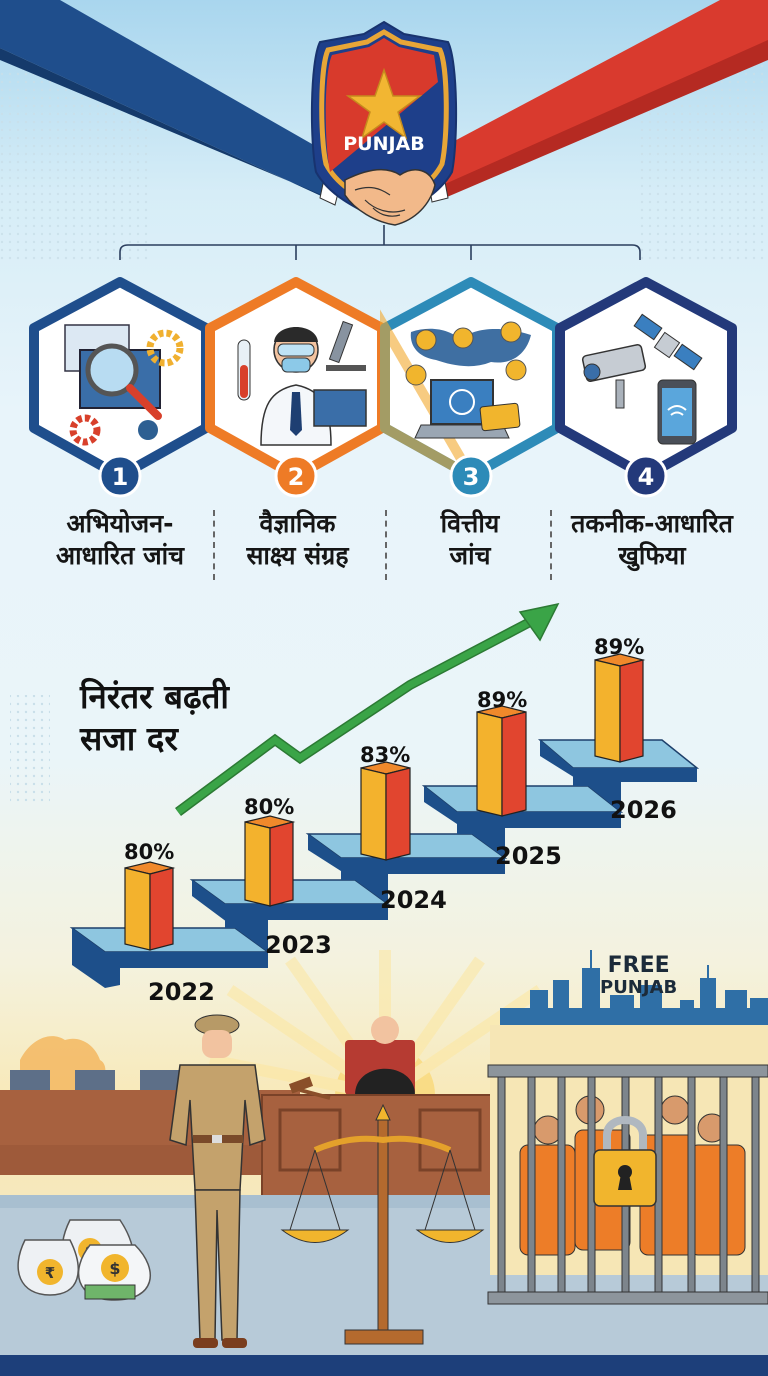 The width and height of the screenshot is (768, 1376). I want to click on pillar-1-label-line1: अभियोजन-, so click(120, 523).